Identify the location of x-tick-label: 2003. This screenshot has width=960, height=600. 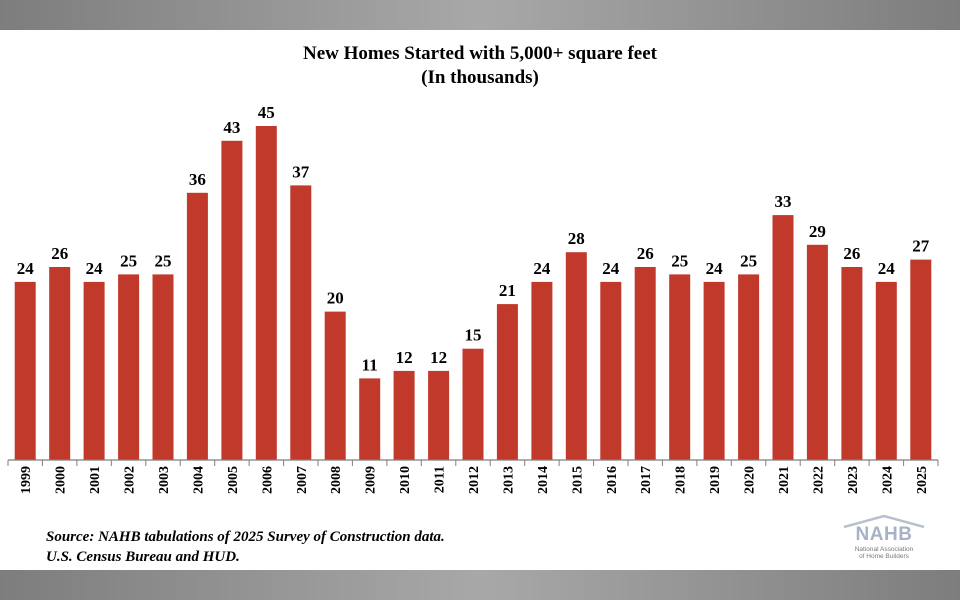
(164, 480).